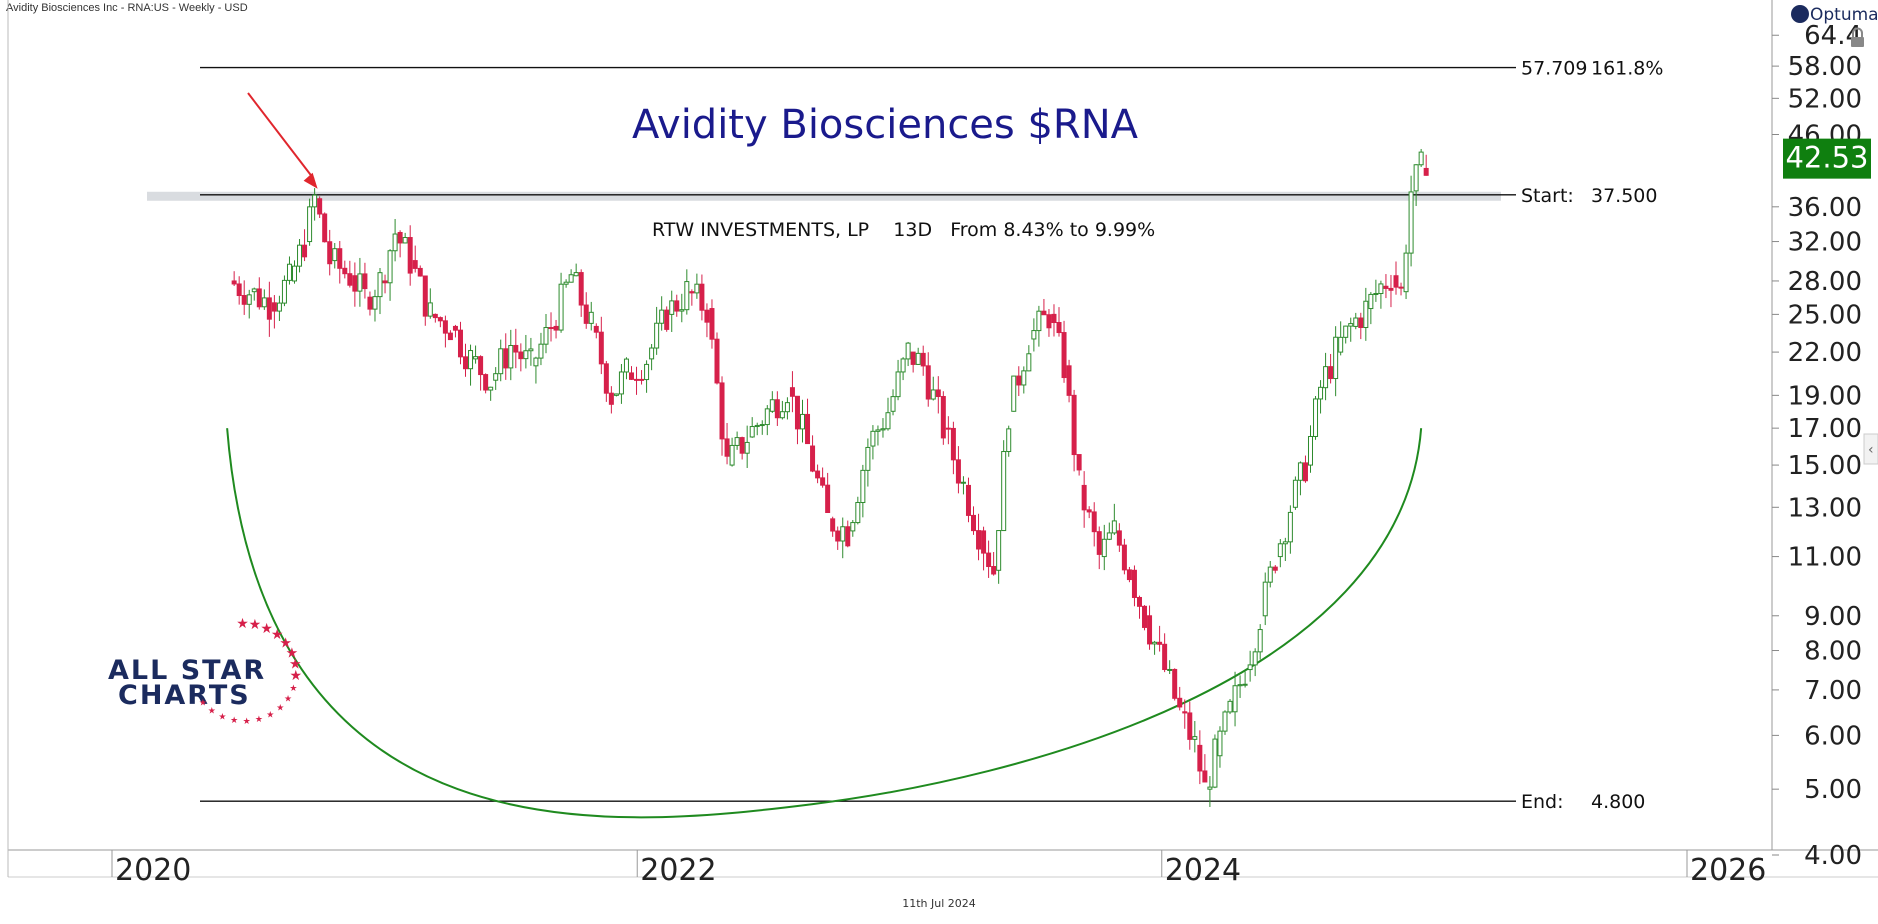  Describe the element at coordinates (824, 196) in the screenshot. I see `resistance-zone` at that location.